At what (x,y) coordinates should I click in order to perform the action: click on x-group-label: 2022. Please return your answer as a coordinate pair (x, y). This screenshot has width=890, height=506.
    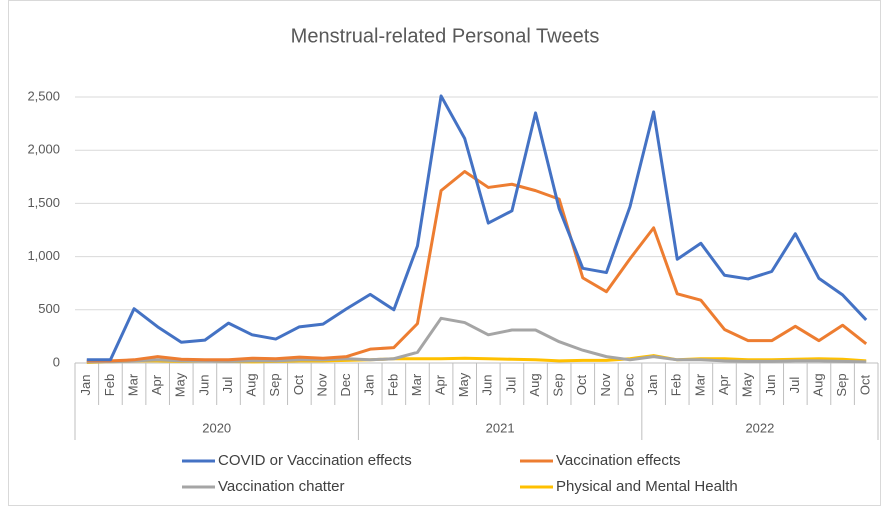
    Looking at the image, I should click on (759, 427).